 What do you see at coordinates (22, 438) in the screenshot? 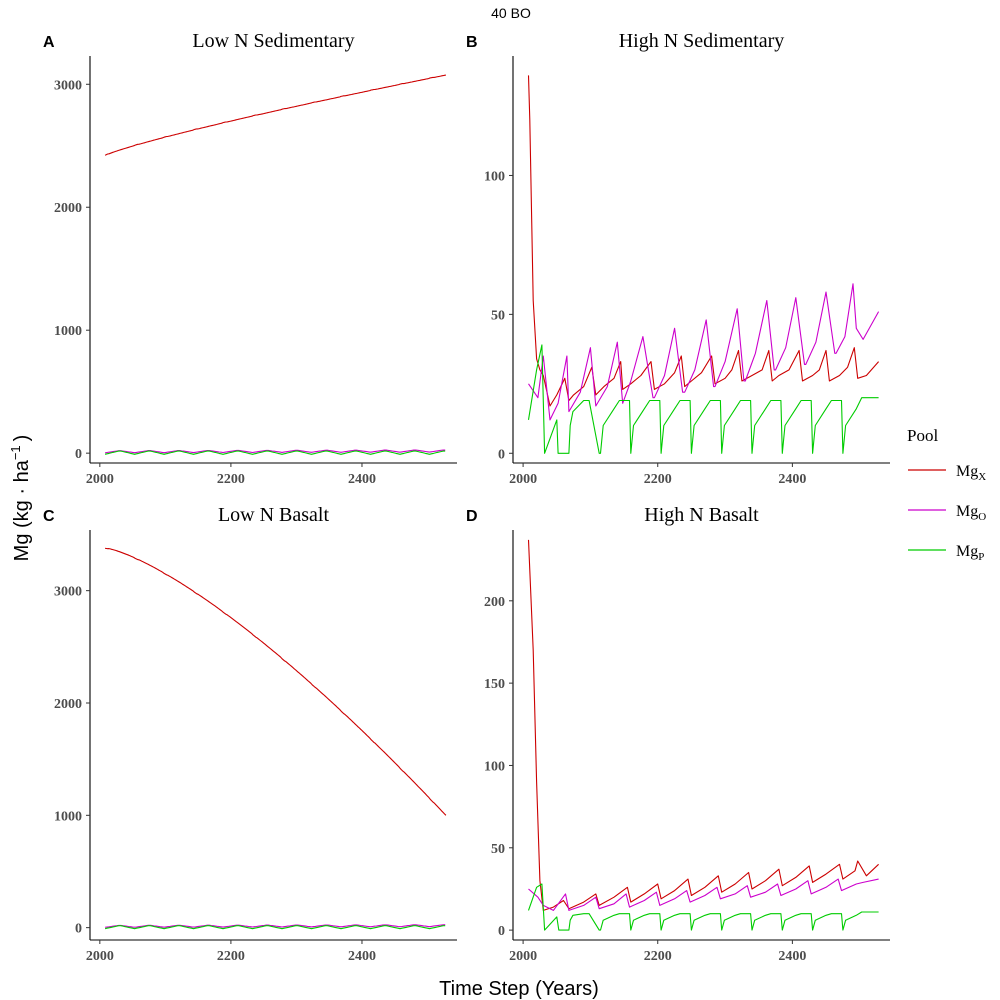
I see `y-axis-title-close: )` at bounding box center [22, 438].